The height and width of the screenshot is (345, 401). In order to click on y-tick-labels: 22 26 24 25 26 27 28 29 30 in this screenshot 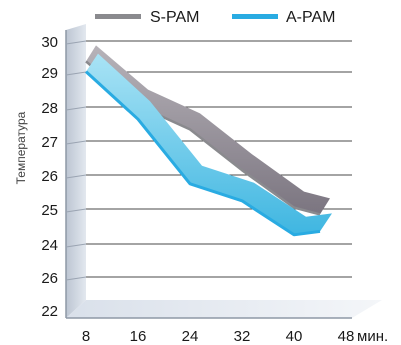, I will do `click(49, 177)`.